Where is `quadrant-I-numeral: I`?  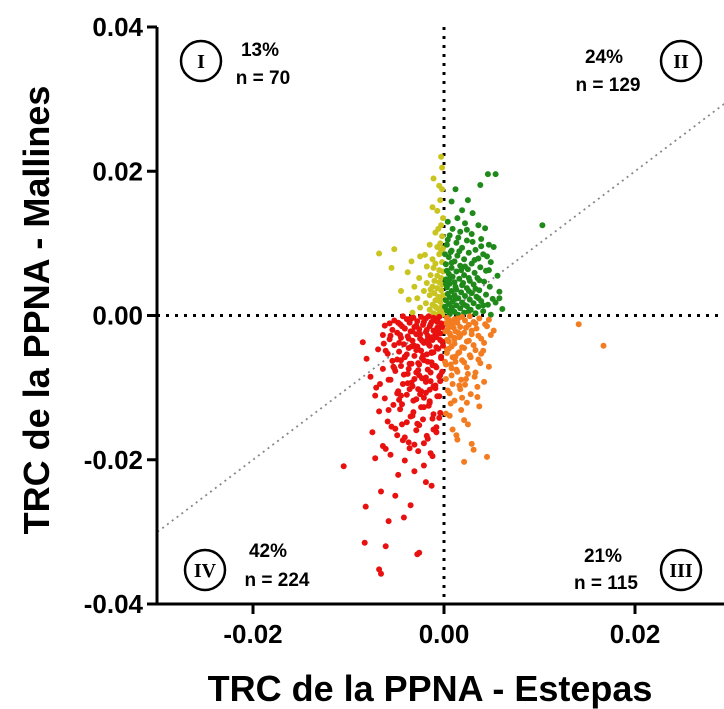 quadrant-I-numeral: I is located at coordinates (201, 62).